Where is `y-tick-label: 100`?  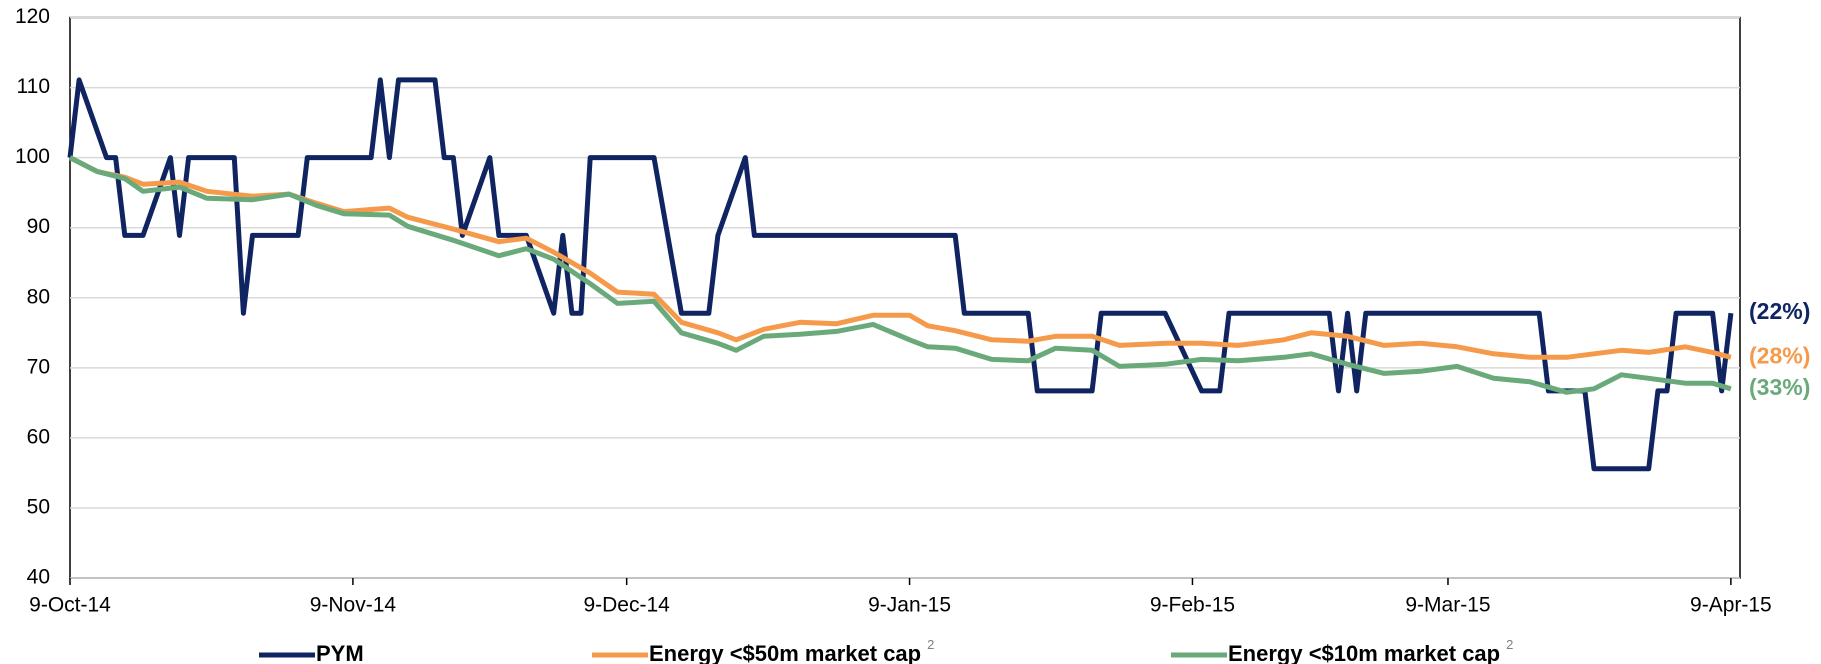 y-tick-label: 100 is located at coordinates (32, 156).